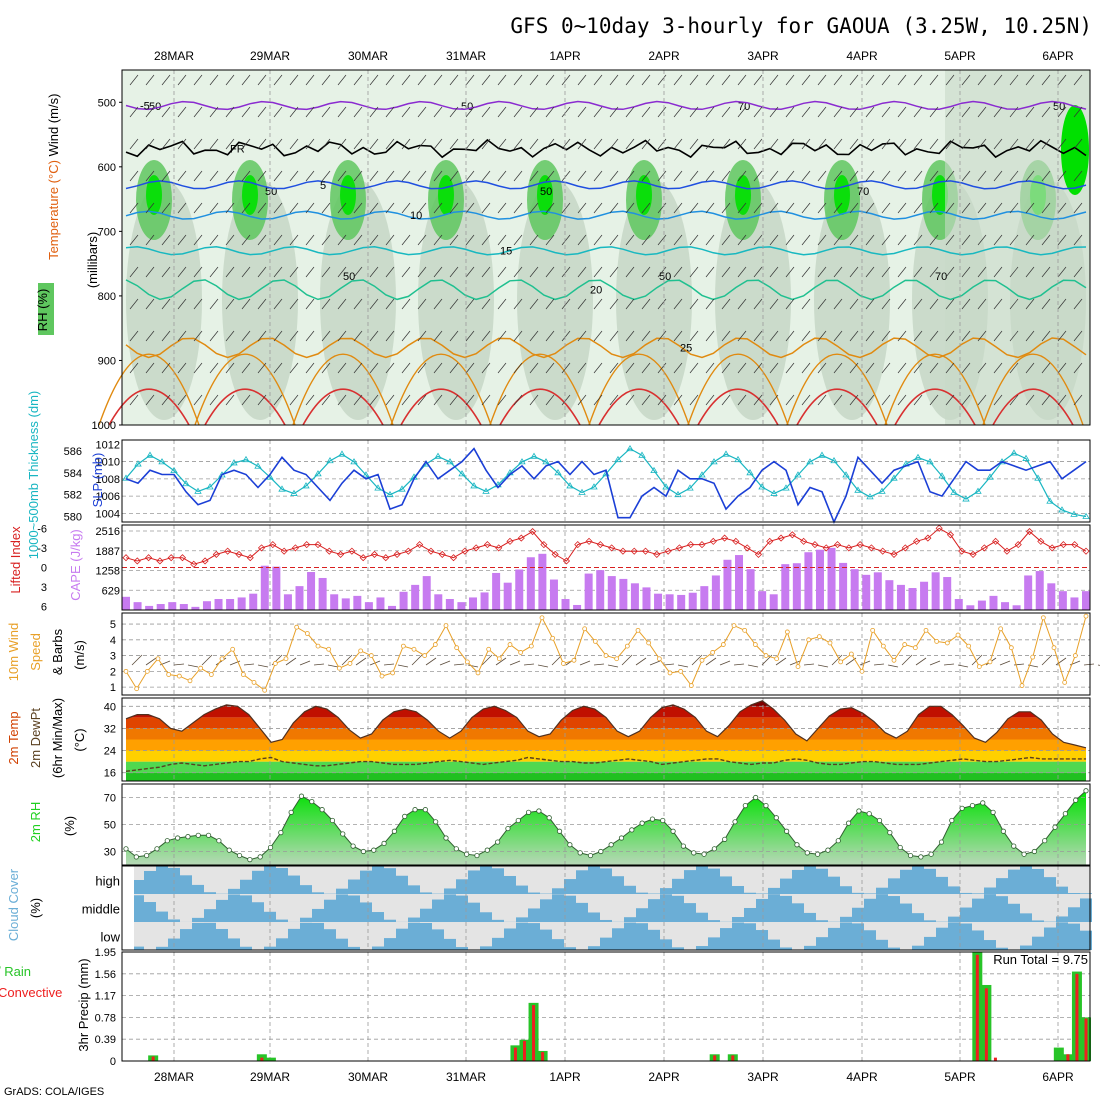 The width and height of the screenshot is (1100, 1100). Describe the element at coordinates (837, 407) in the screenshot. I see `surface-isotherm-arc` at that location.